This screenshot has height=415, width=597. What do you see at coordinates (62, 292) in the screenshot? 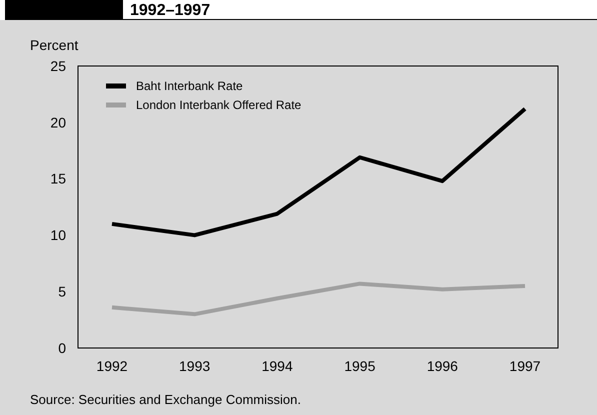
I see `y-tick-label: 5` at bounding box center [62, 292].